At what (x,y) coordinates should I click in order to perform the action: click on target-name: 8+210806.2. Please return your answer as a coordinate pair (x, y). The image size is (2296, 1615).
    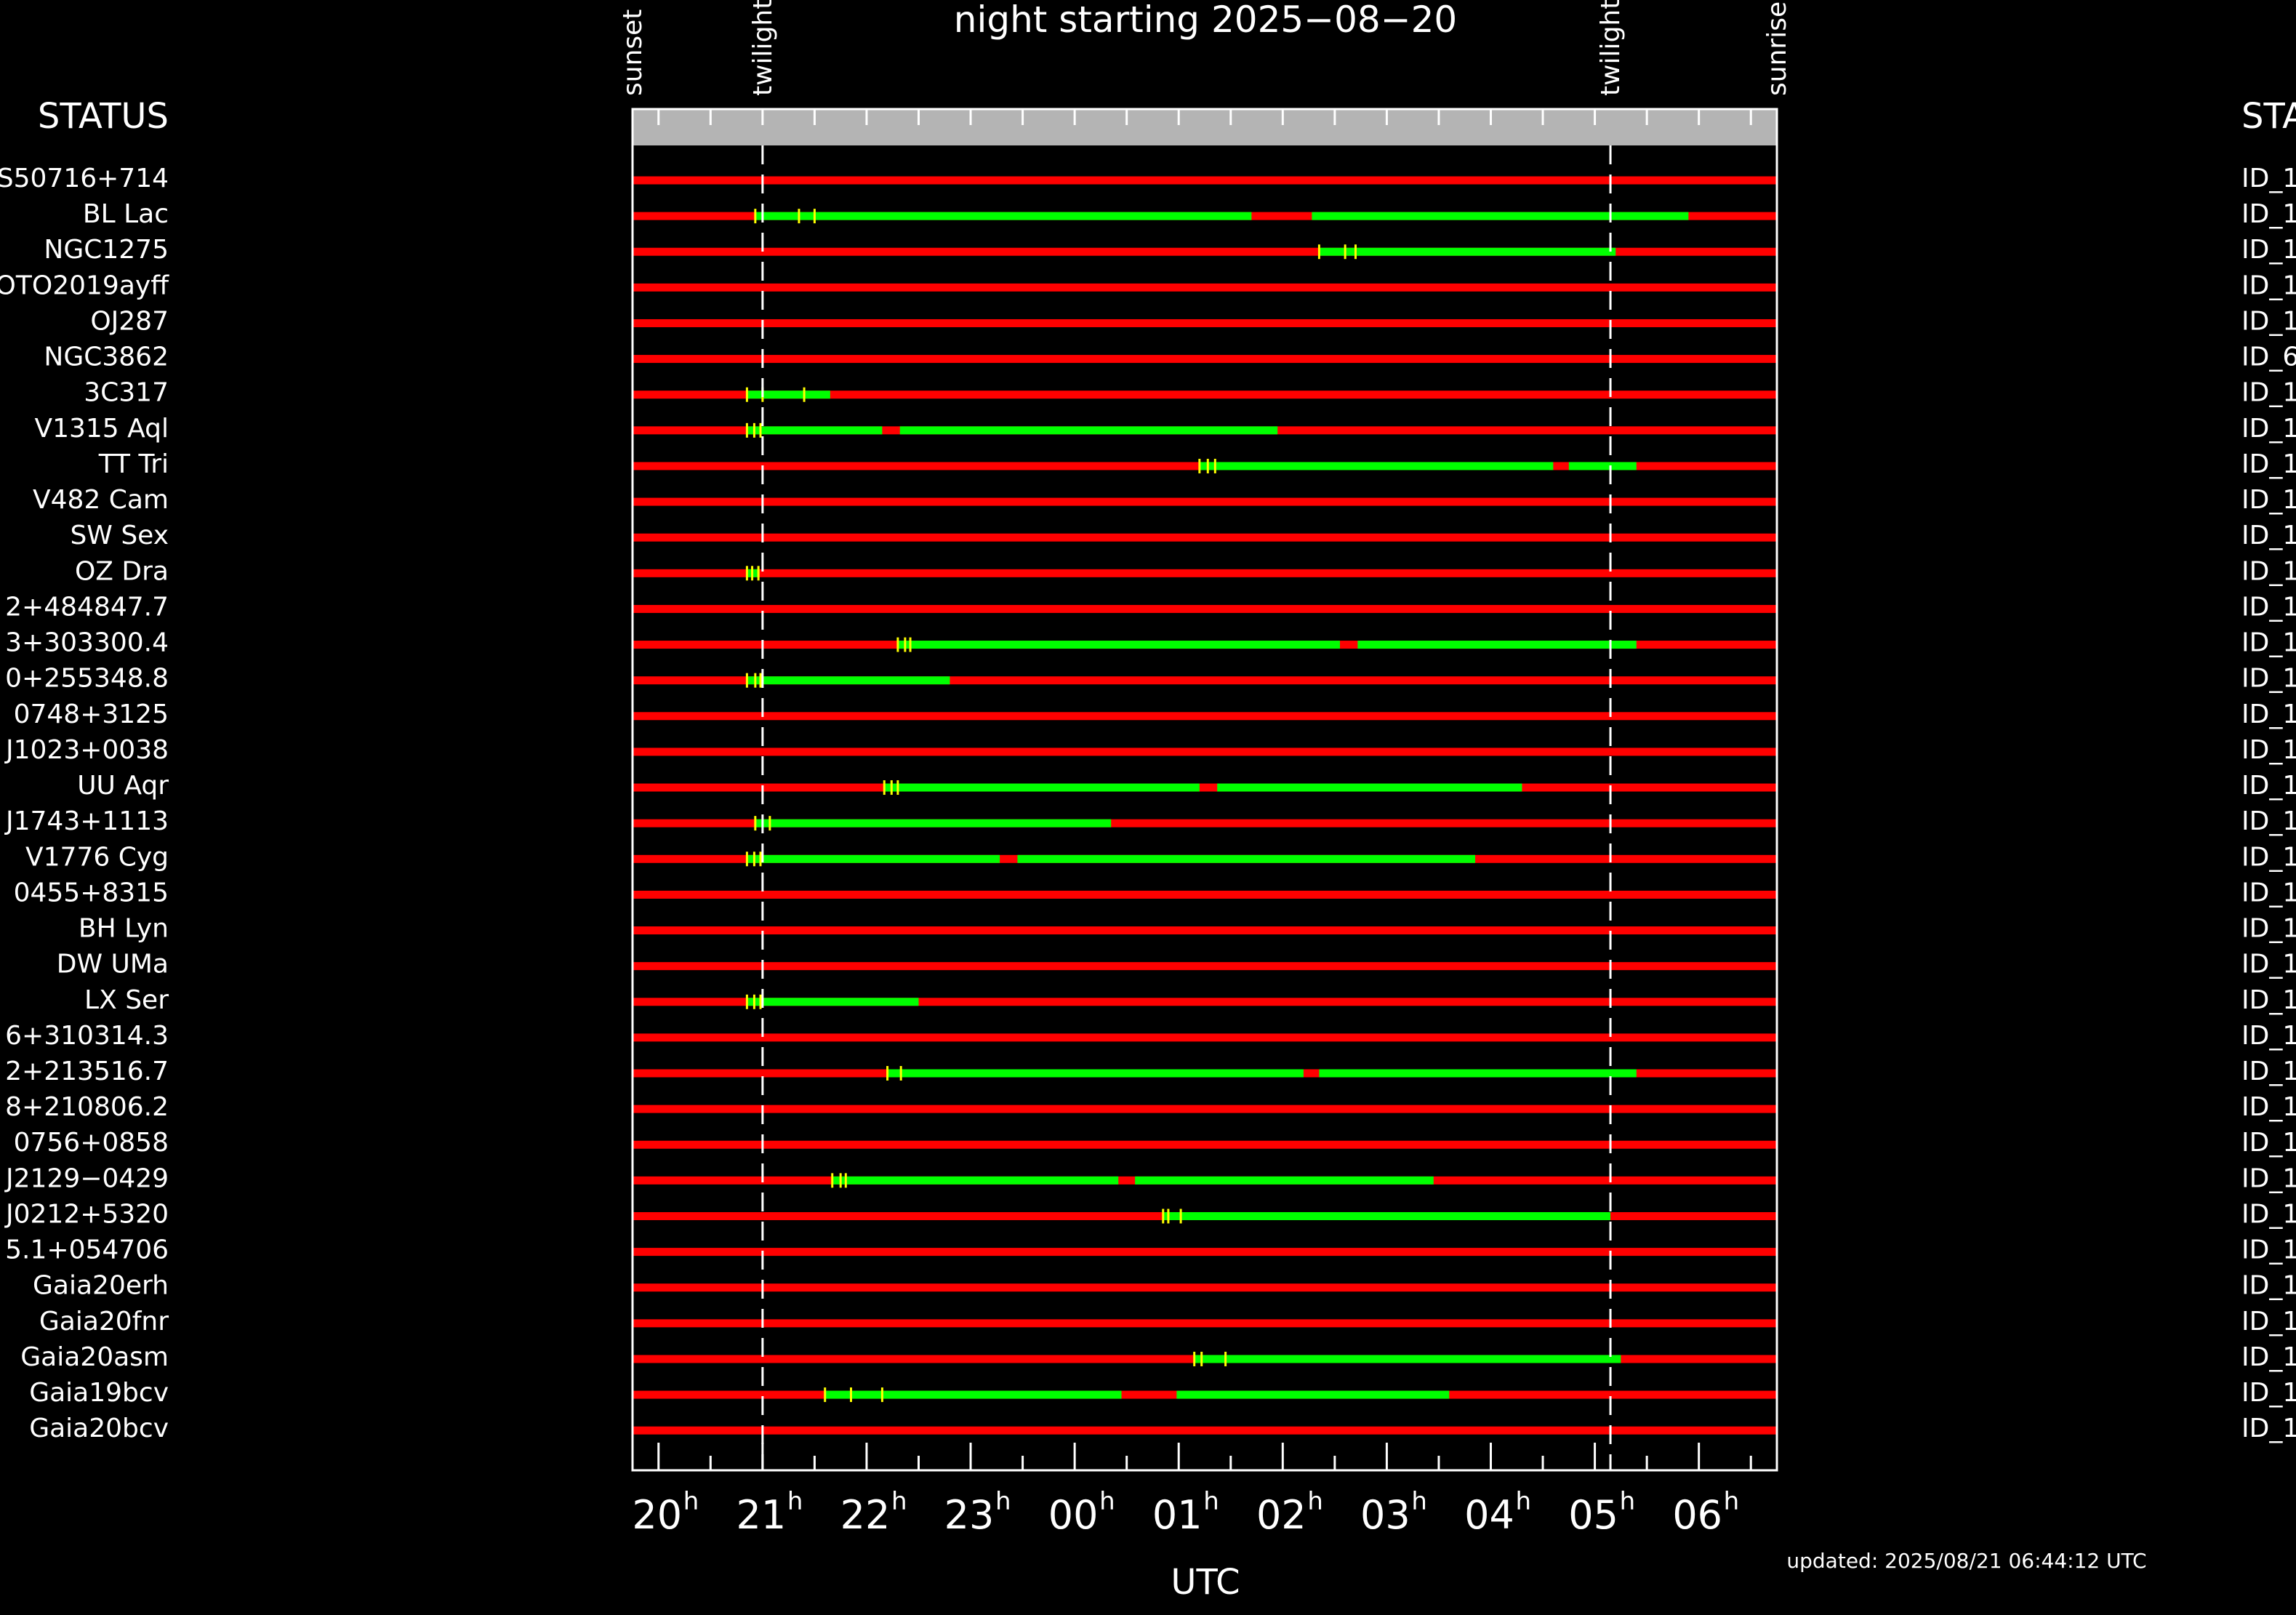
    Looking at the image, I should click on (87, 1107).